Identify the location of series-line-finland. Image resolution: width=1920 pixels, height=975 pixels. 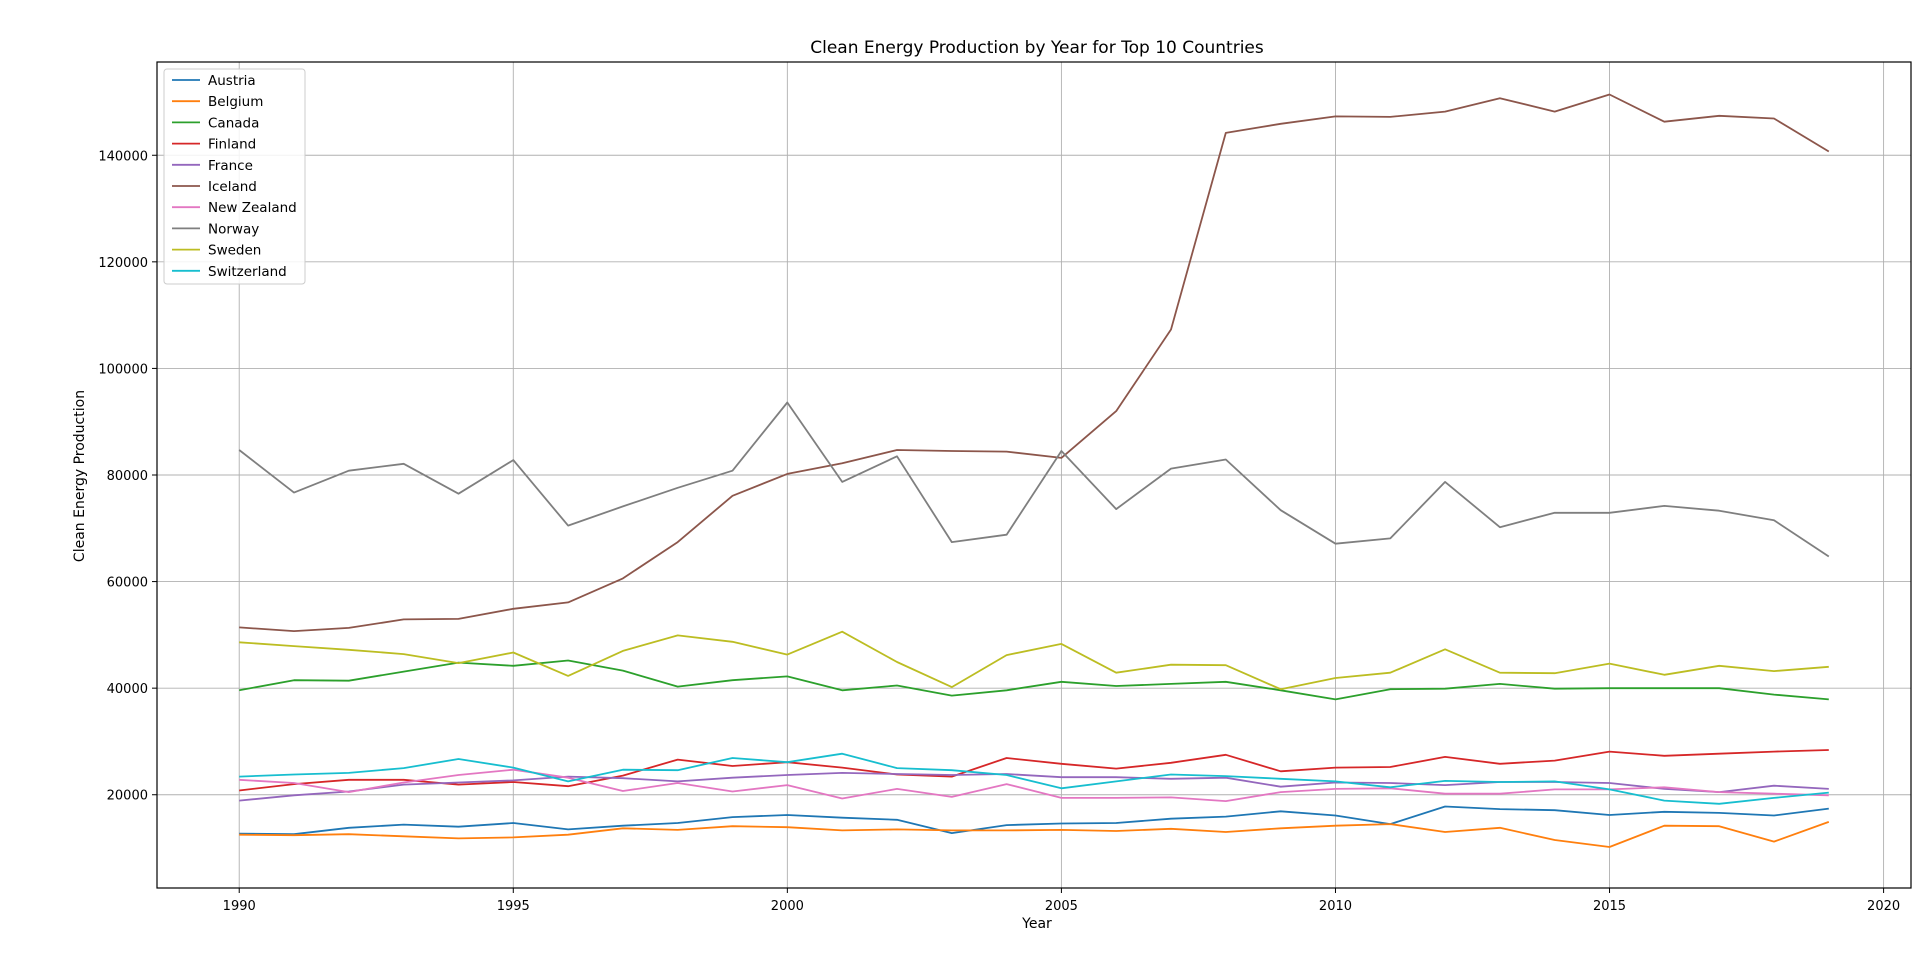
(1034, 770).